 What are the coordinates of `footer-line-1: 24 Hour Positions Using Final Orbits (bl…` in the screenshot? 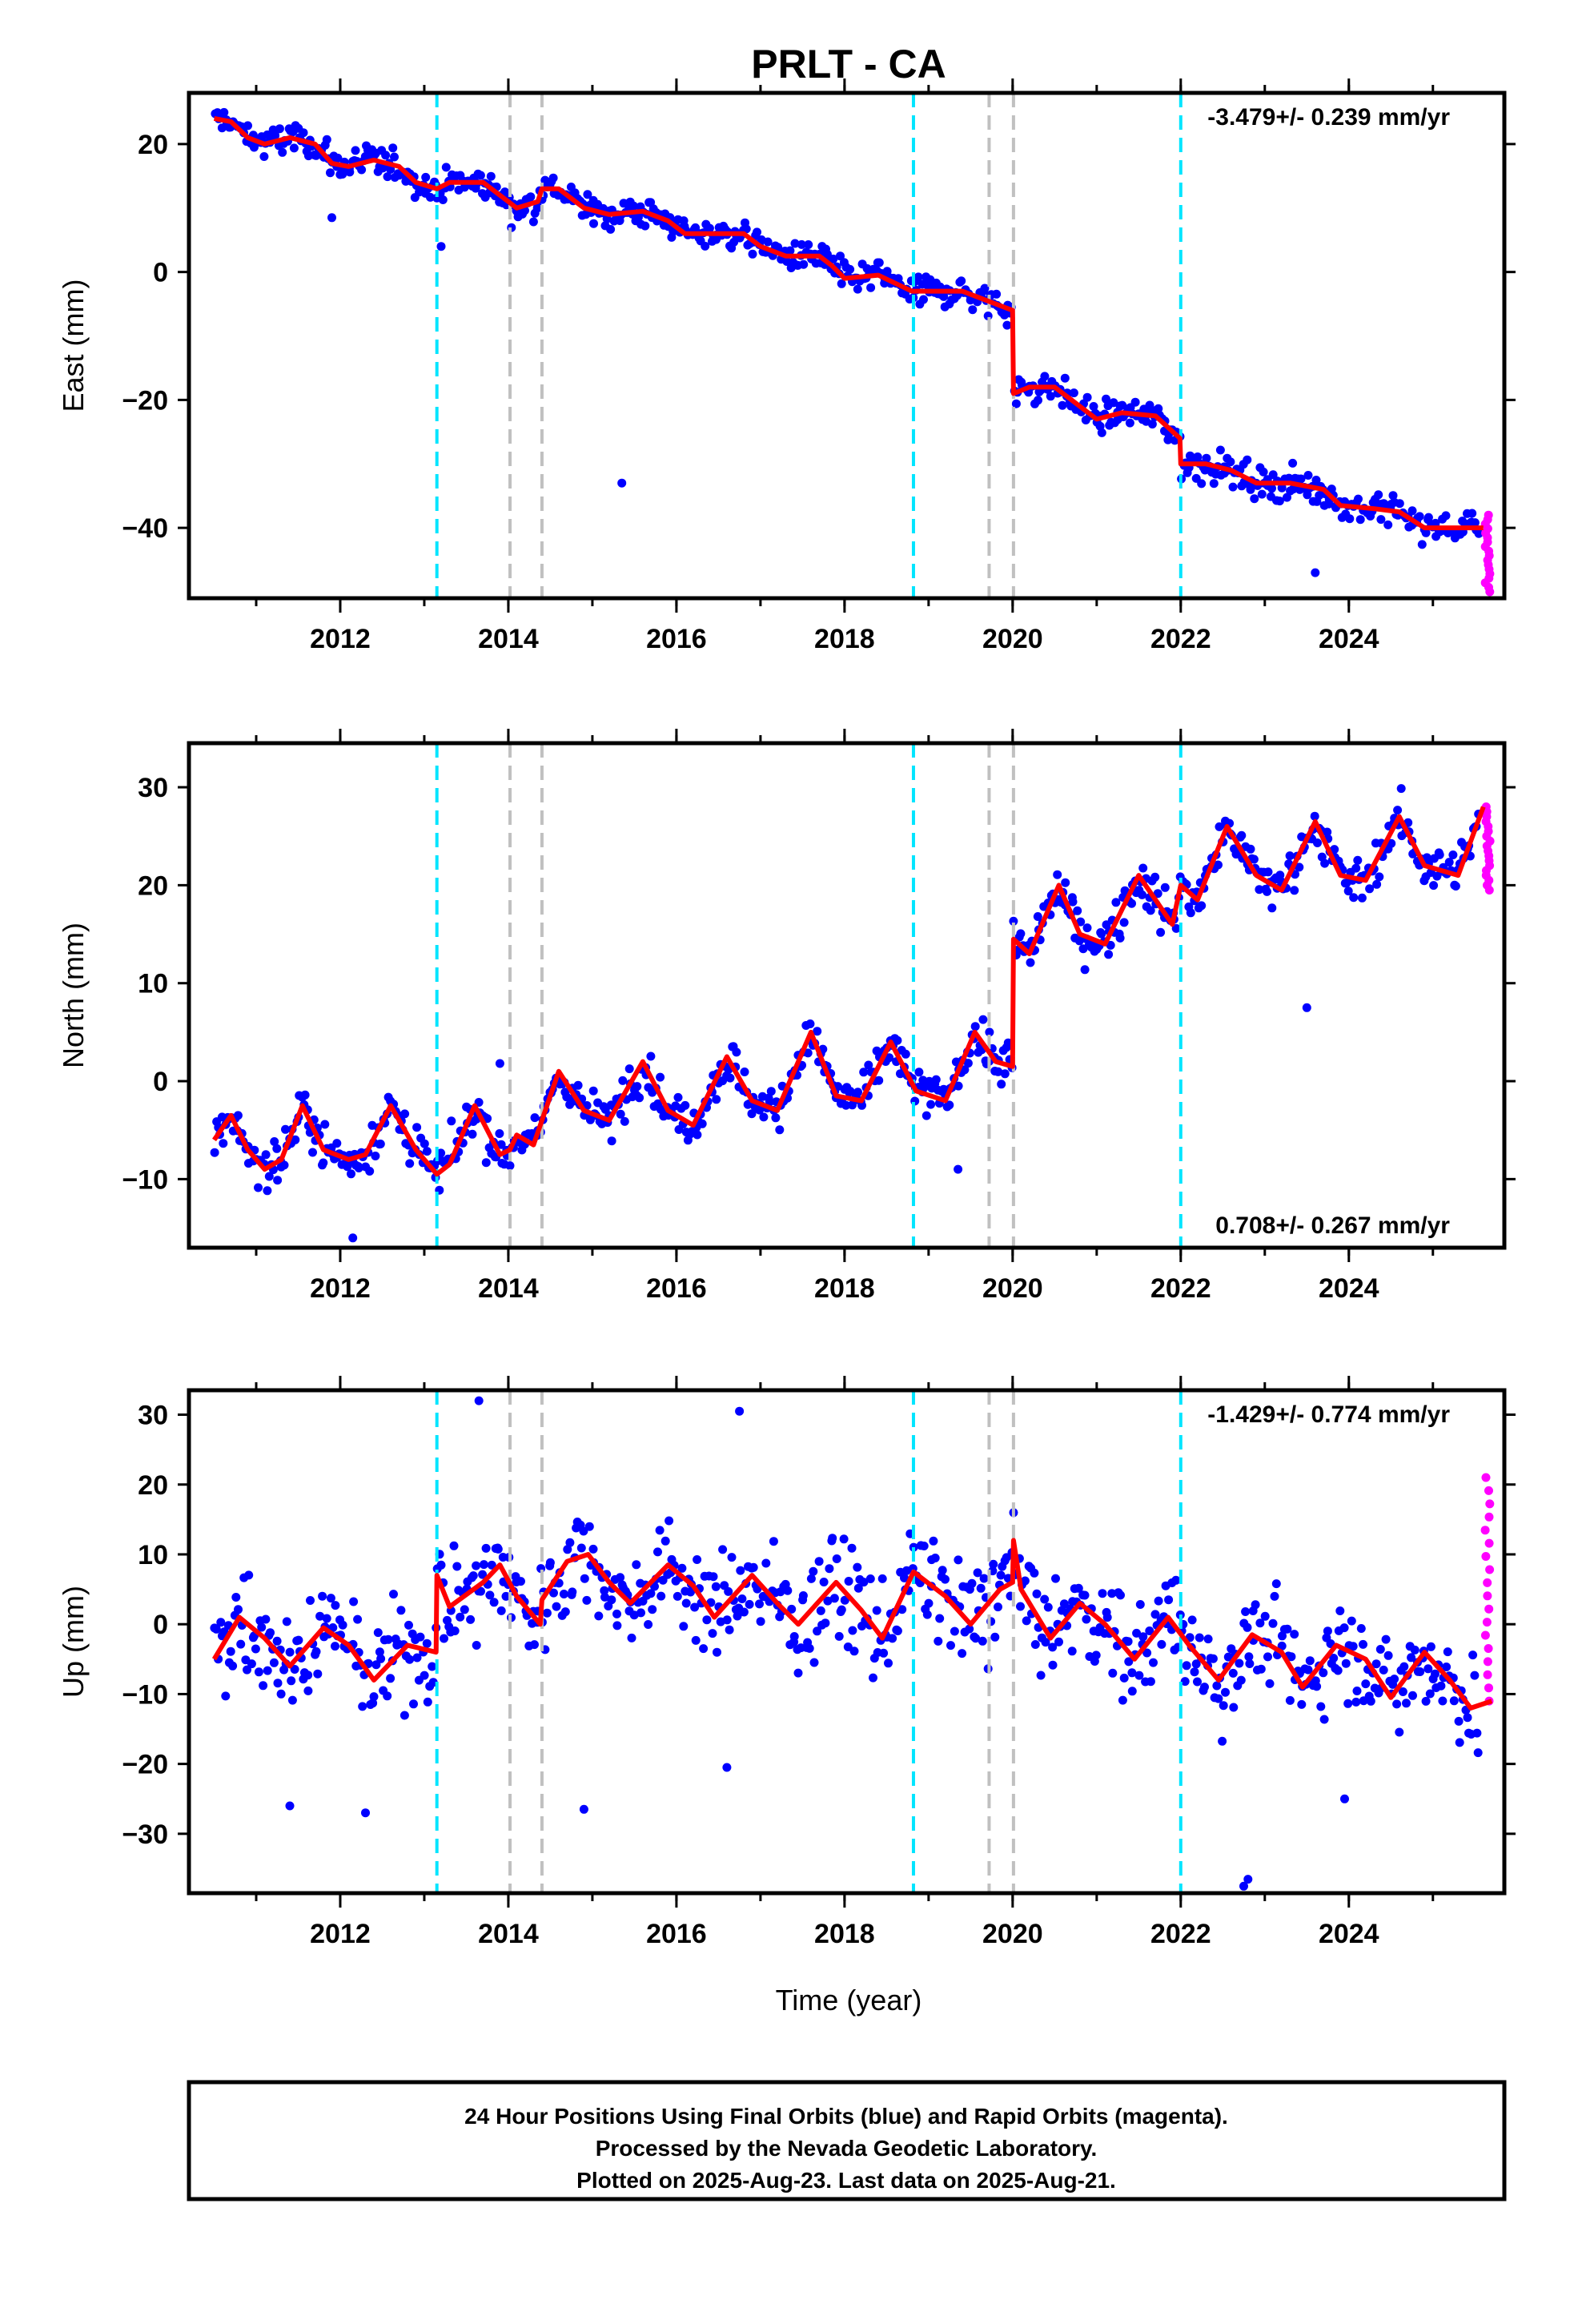 It's located at (846, 2116).